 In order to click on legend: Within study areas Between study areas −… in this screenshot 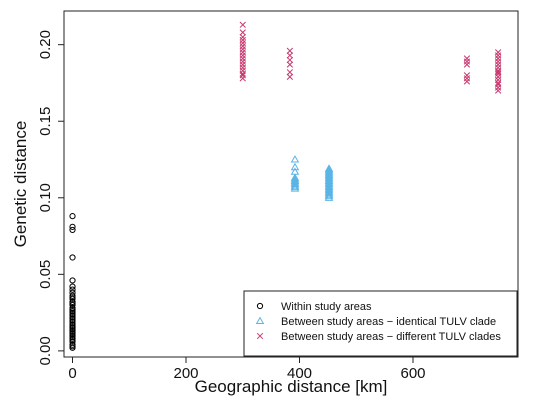, I will do `click(380, 323)`.